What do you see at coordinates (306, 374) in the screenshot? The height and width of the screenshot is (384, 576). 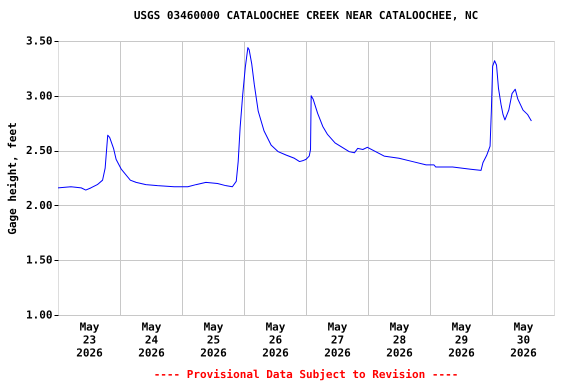 I see `text: ---- Provisional Data Subject to Revision ----` at bounding box center [306, 374].